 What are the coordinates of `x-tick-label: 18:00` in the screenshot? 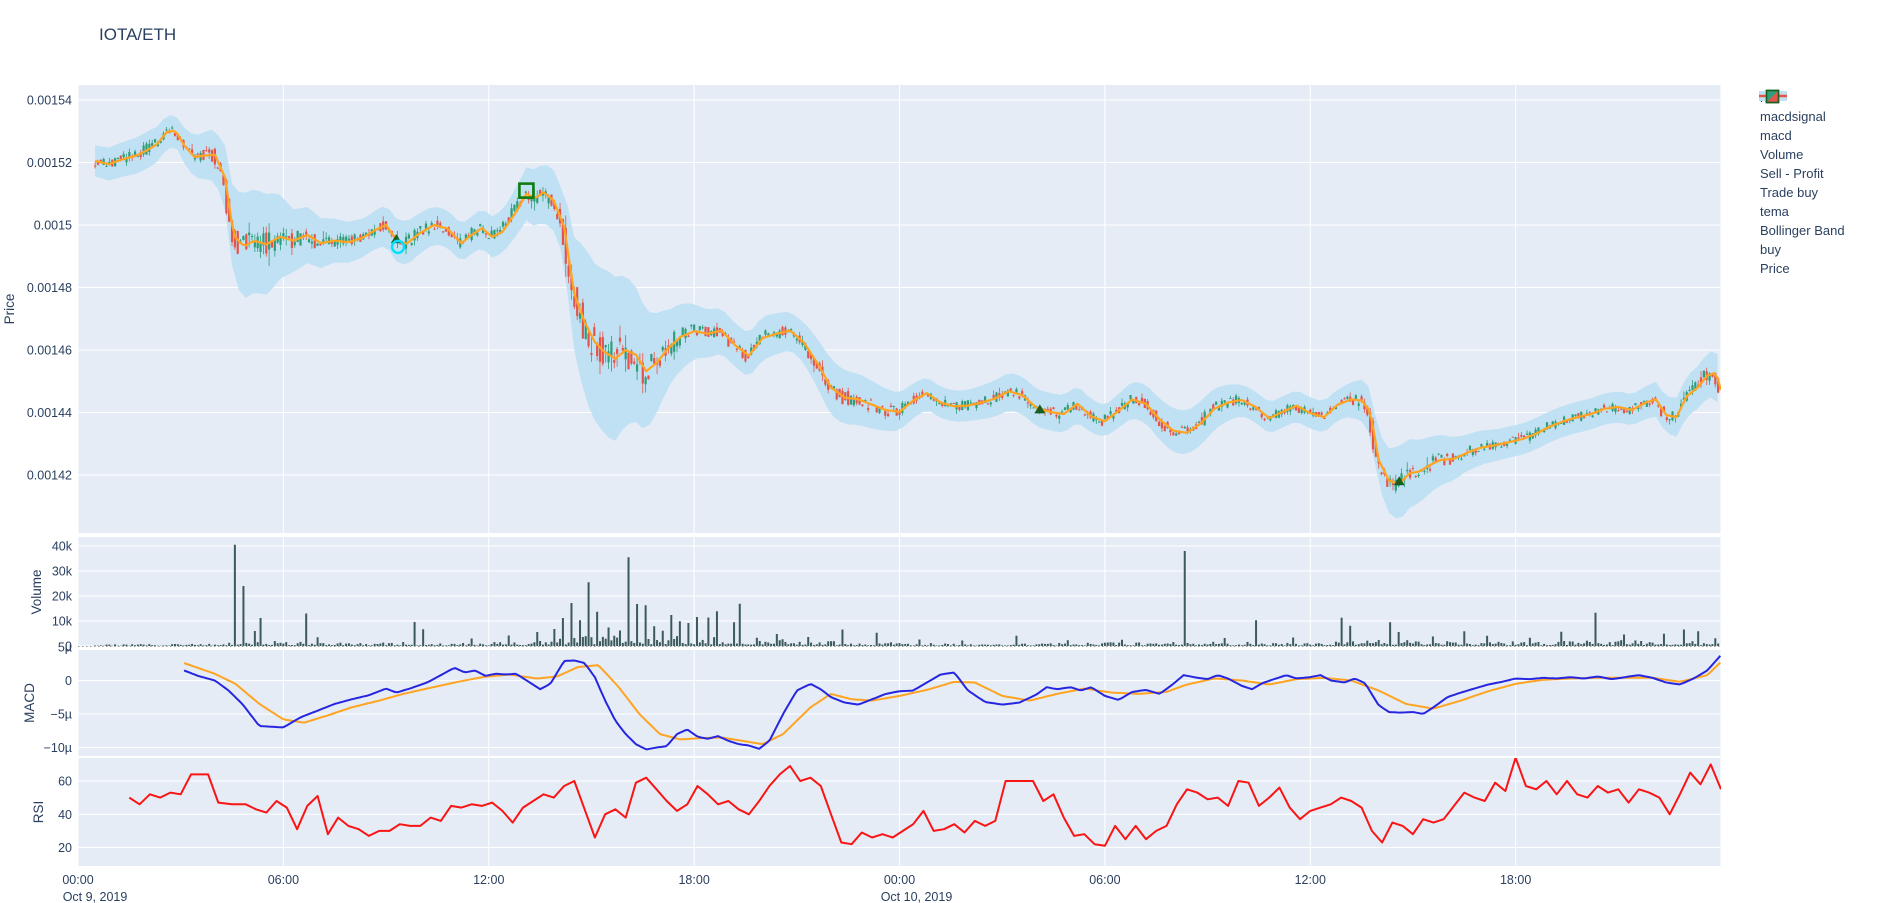 It's located at (693, 880).